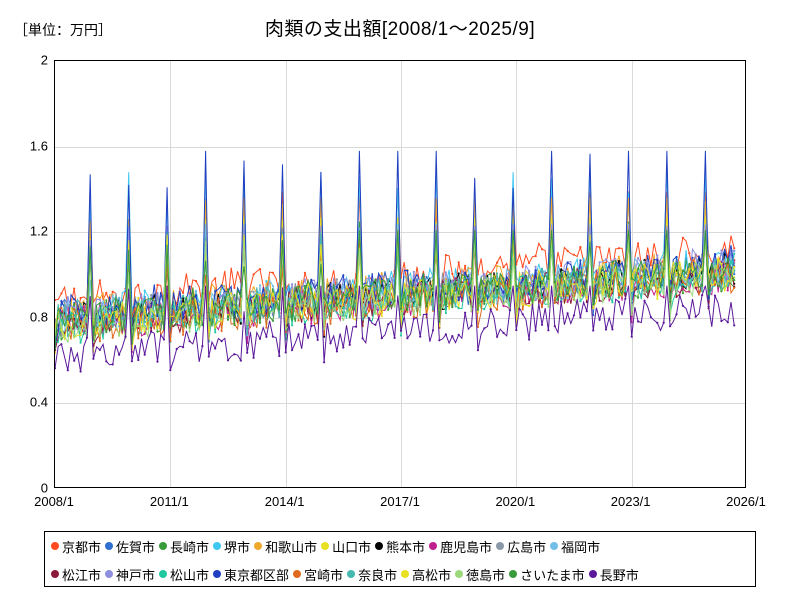 The height and width of the screenshot is (600, 800). What do you see at coordinates (318, 574) in the screenshot?
I see `legend-item-宮崎市: 宮崎市` at bounding box center [318, 574].